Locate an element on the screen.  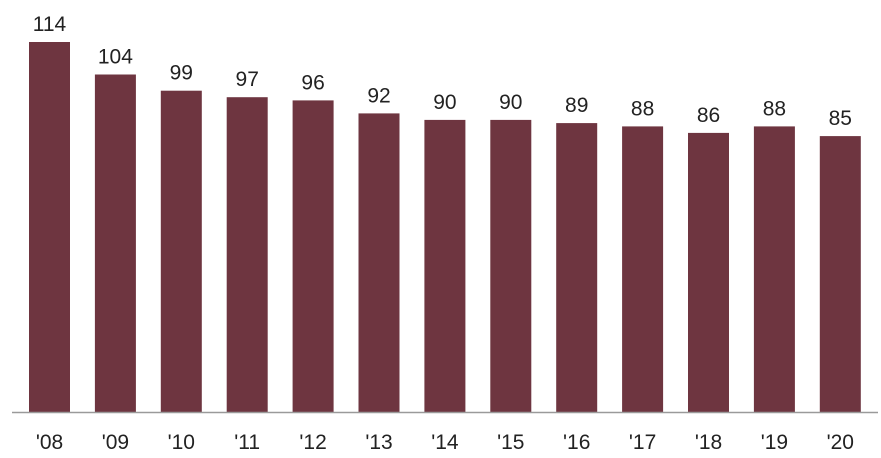
data-label-12: 85 is located at coordinates (840, 118).